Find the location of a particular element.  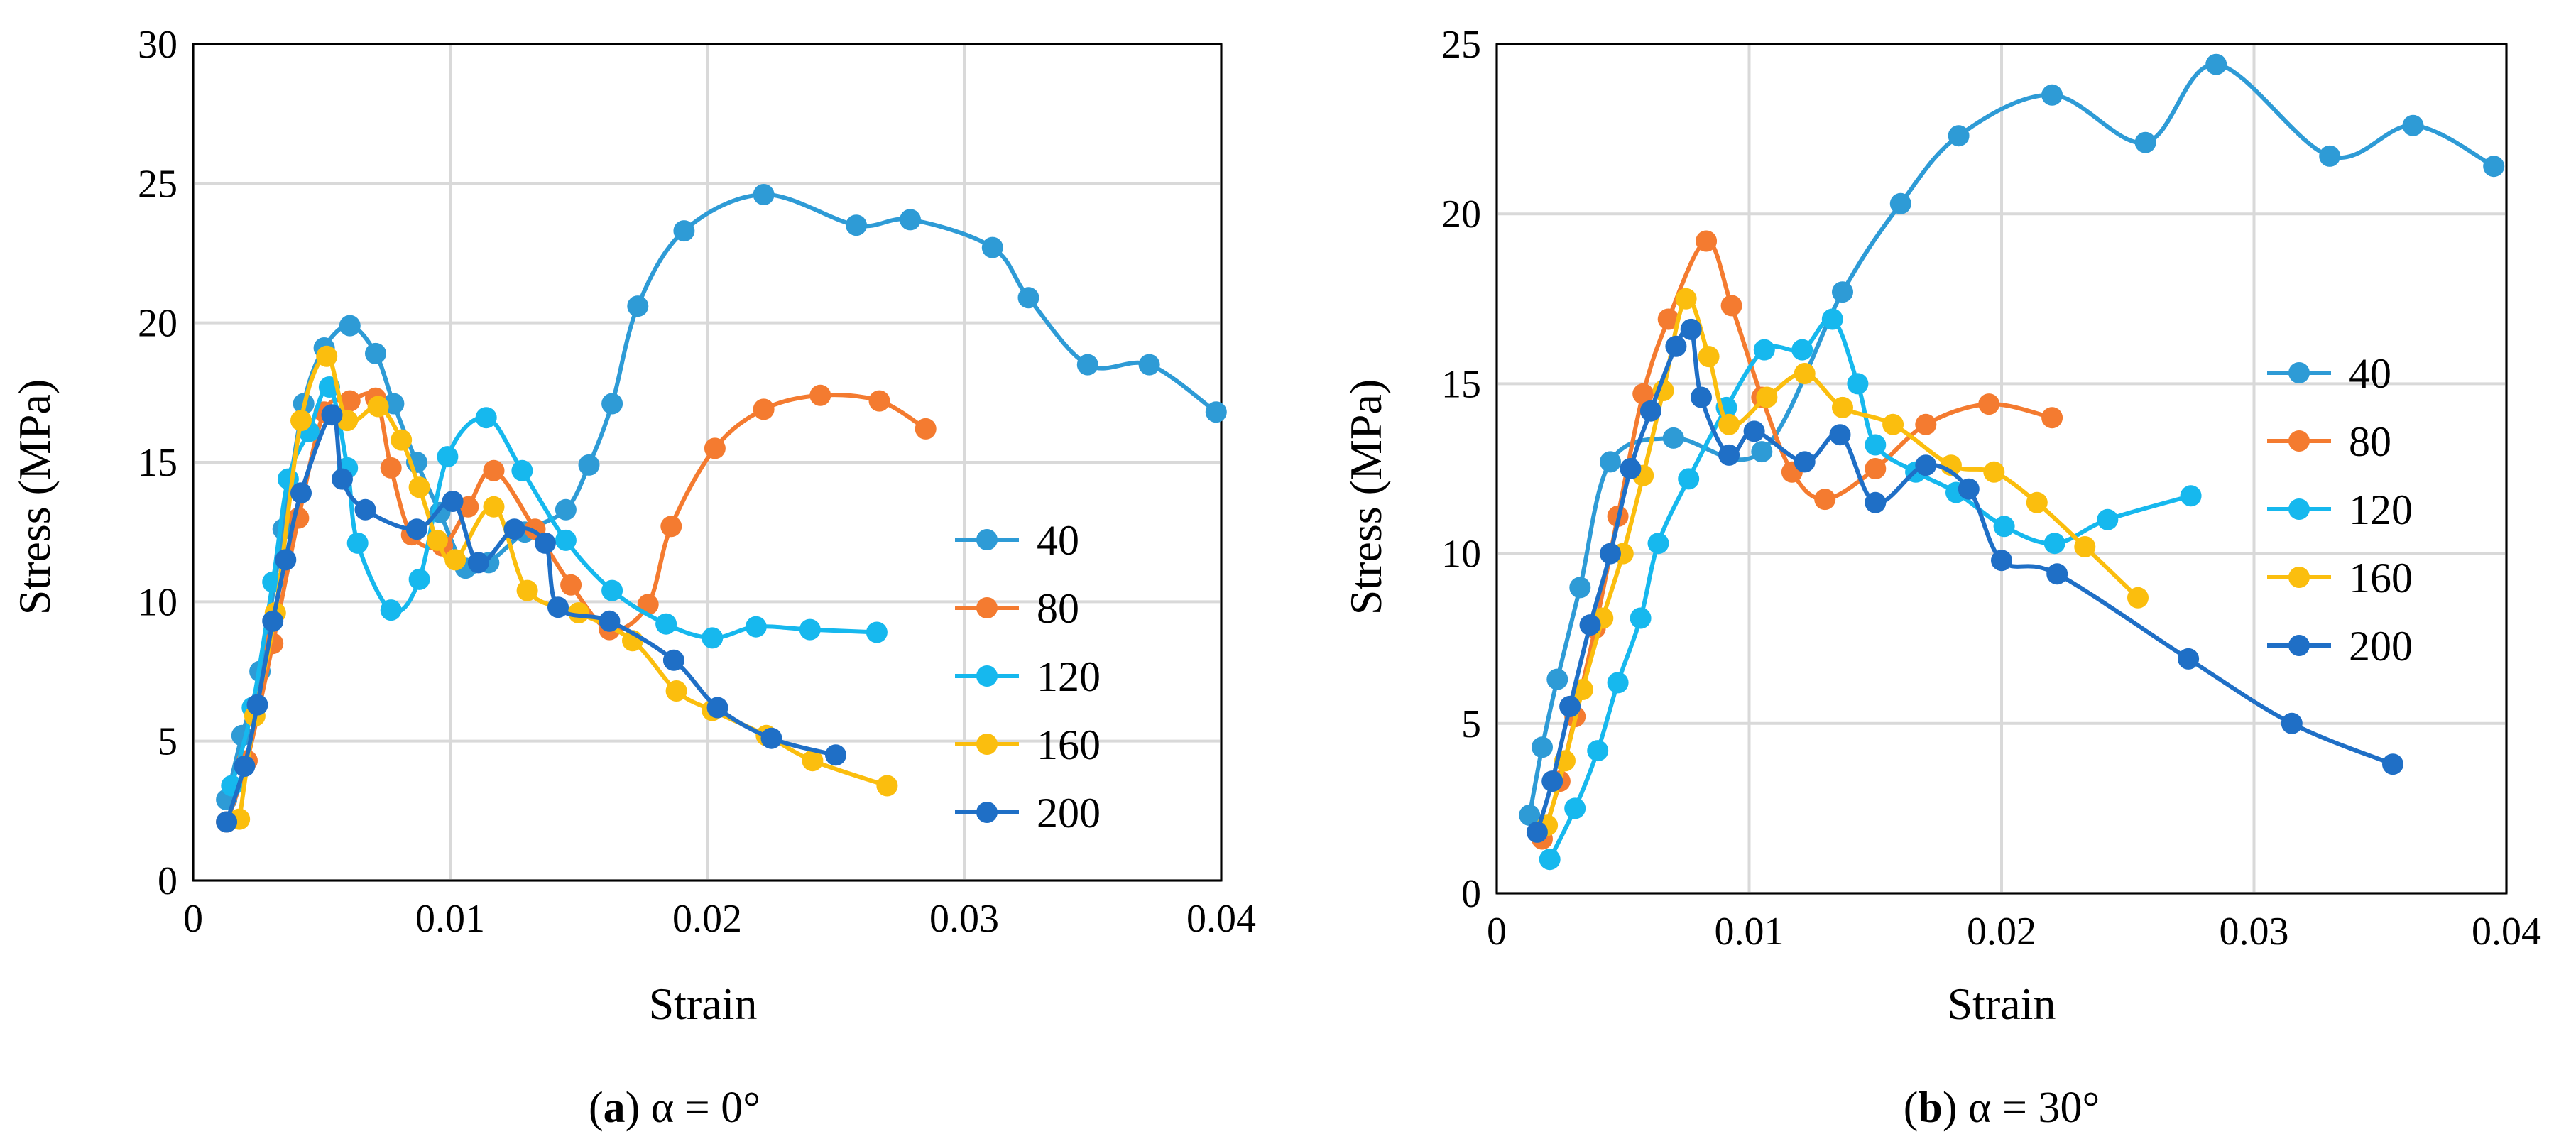

legend-label: 200 is located at coordinates (2381, 646).